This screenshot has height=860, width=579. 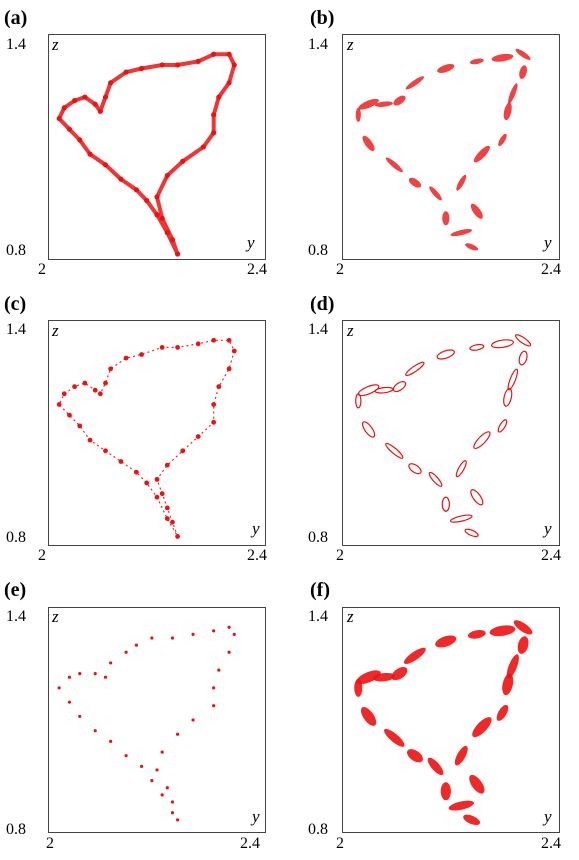 What do you see at coordinates (451, 720) in the screenshot?
I see `plot-f` at bounding box center [451, 720].